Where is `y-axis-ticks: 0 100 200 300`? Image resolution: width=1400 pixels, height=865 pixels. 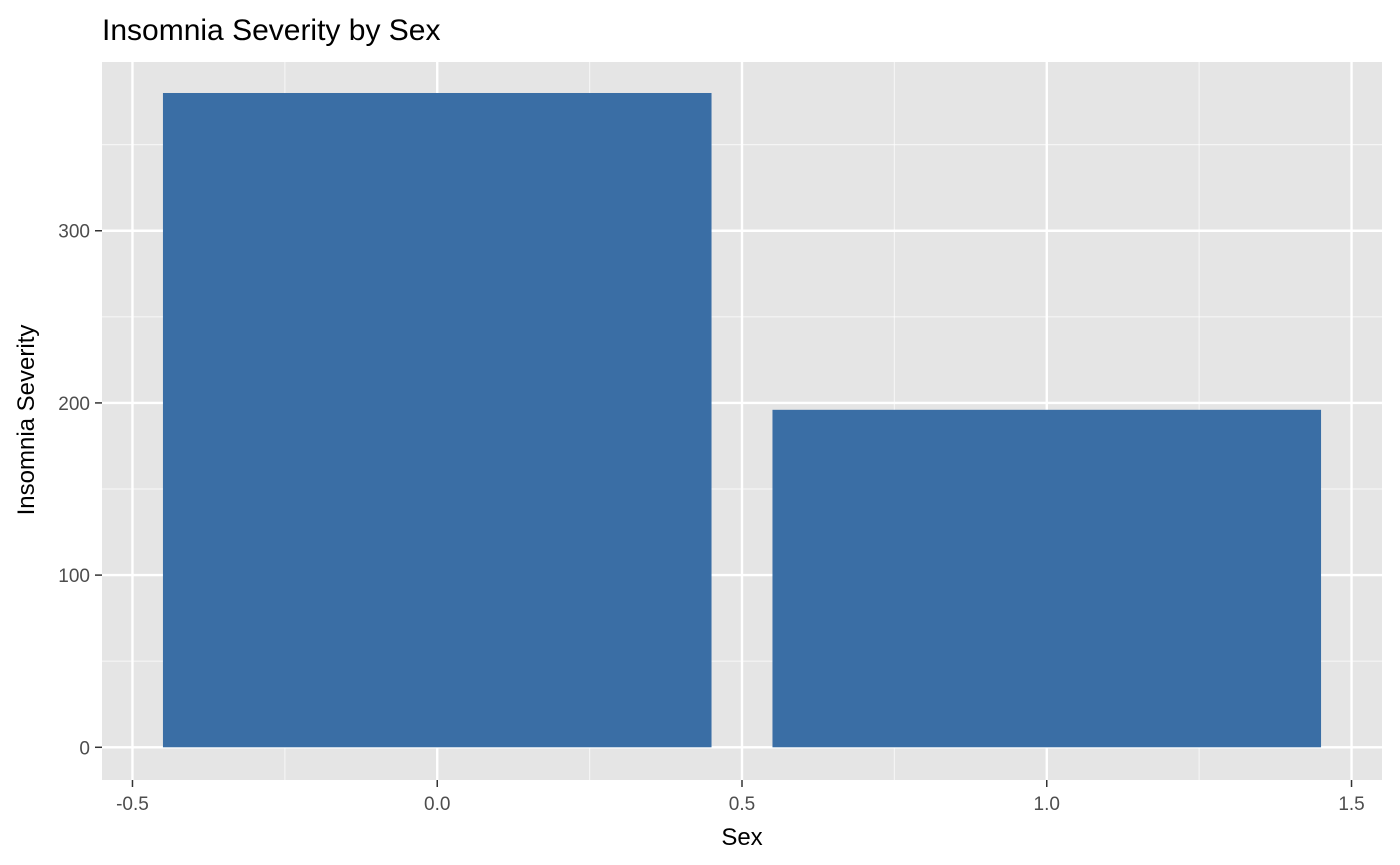 y-axis-ticks: 0 100 200 300 is located at coordinates (80, 490).